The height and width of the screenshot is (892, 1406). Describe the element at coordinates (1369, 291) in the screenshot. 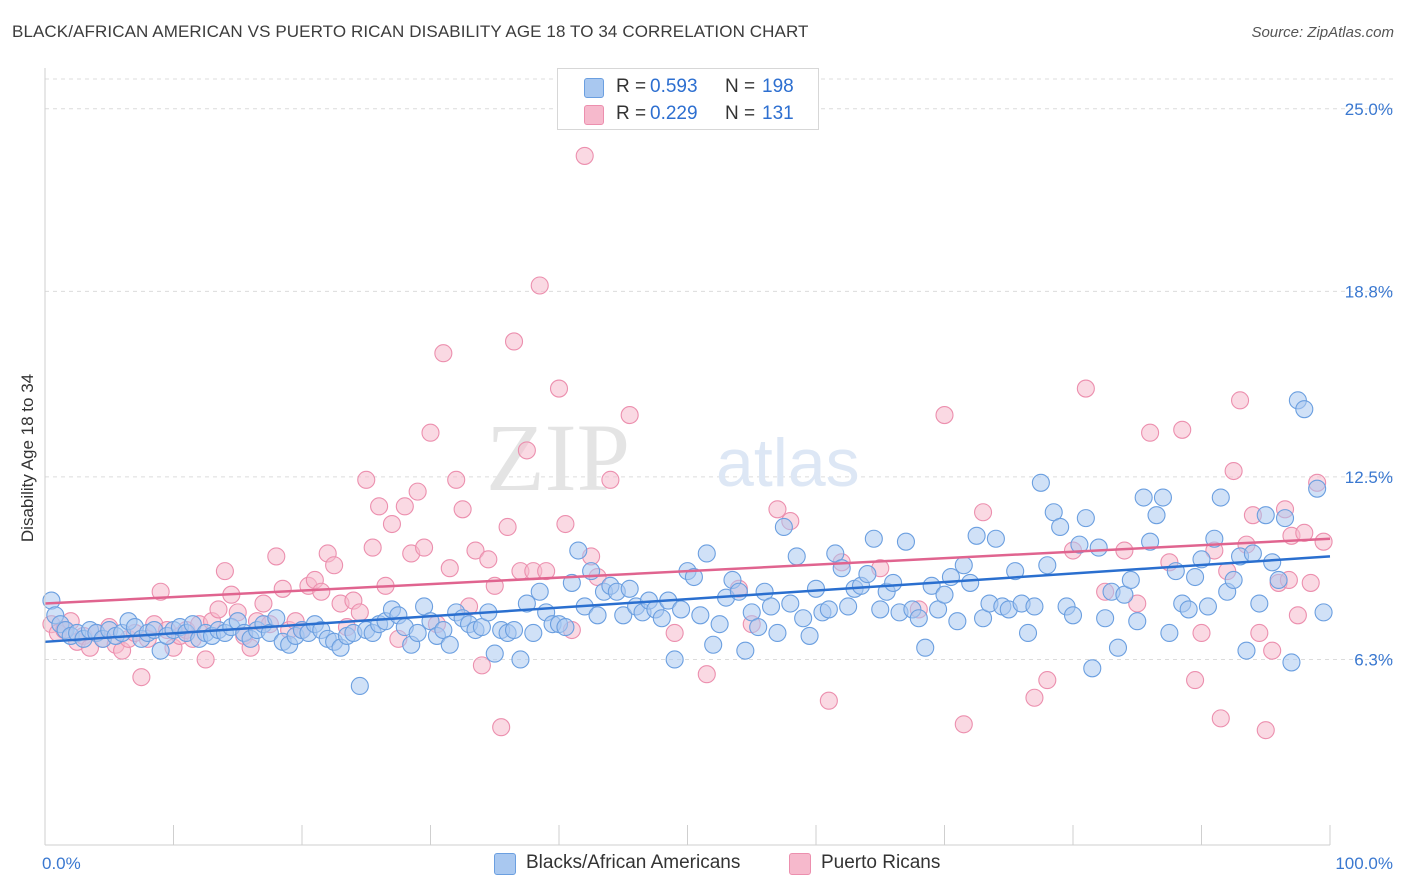

I see `y-tick-label: 18.8%` at that location.